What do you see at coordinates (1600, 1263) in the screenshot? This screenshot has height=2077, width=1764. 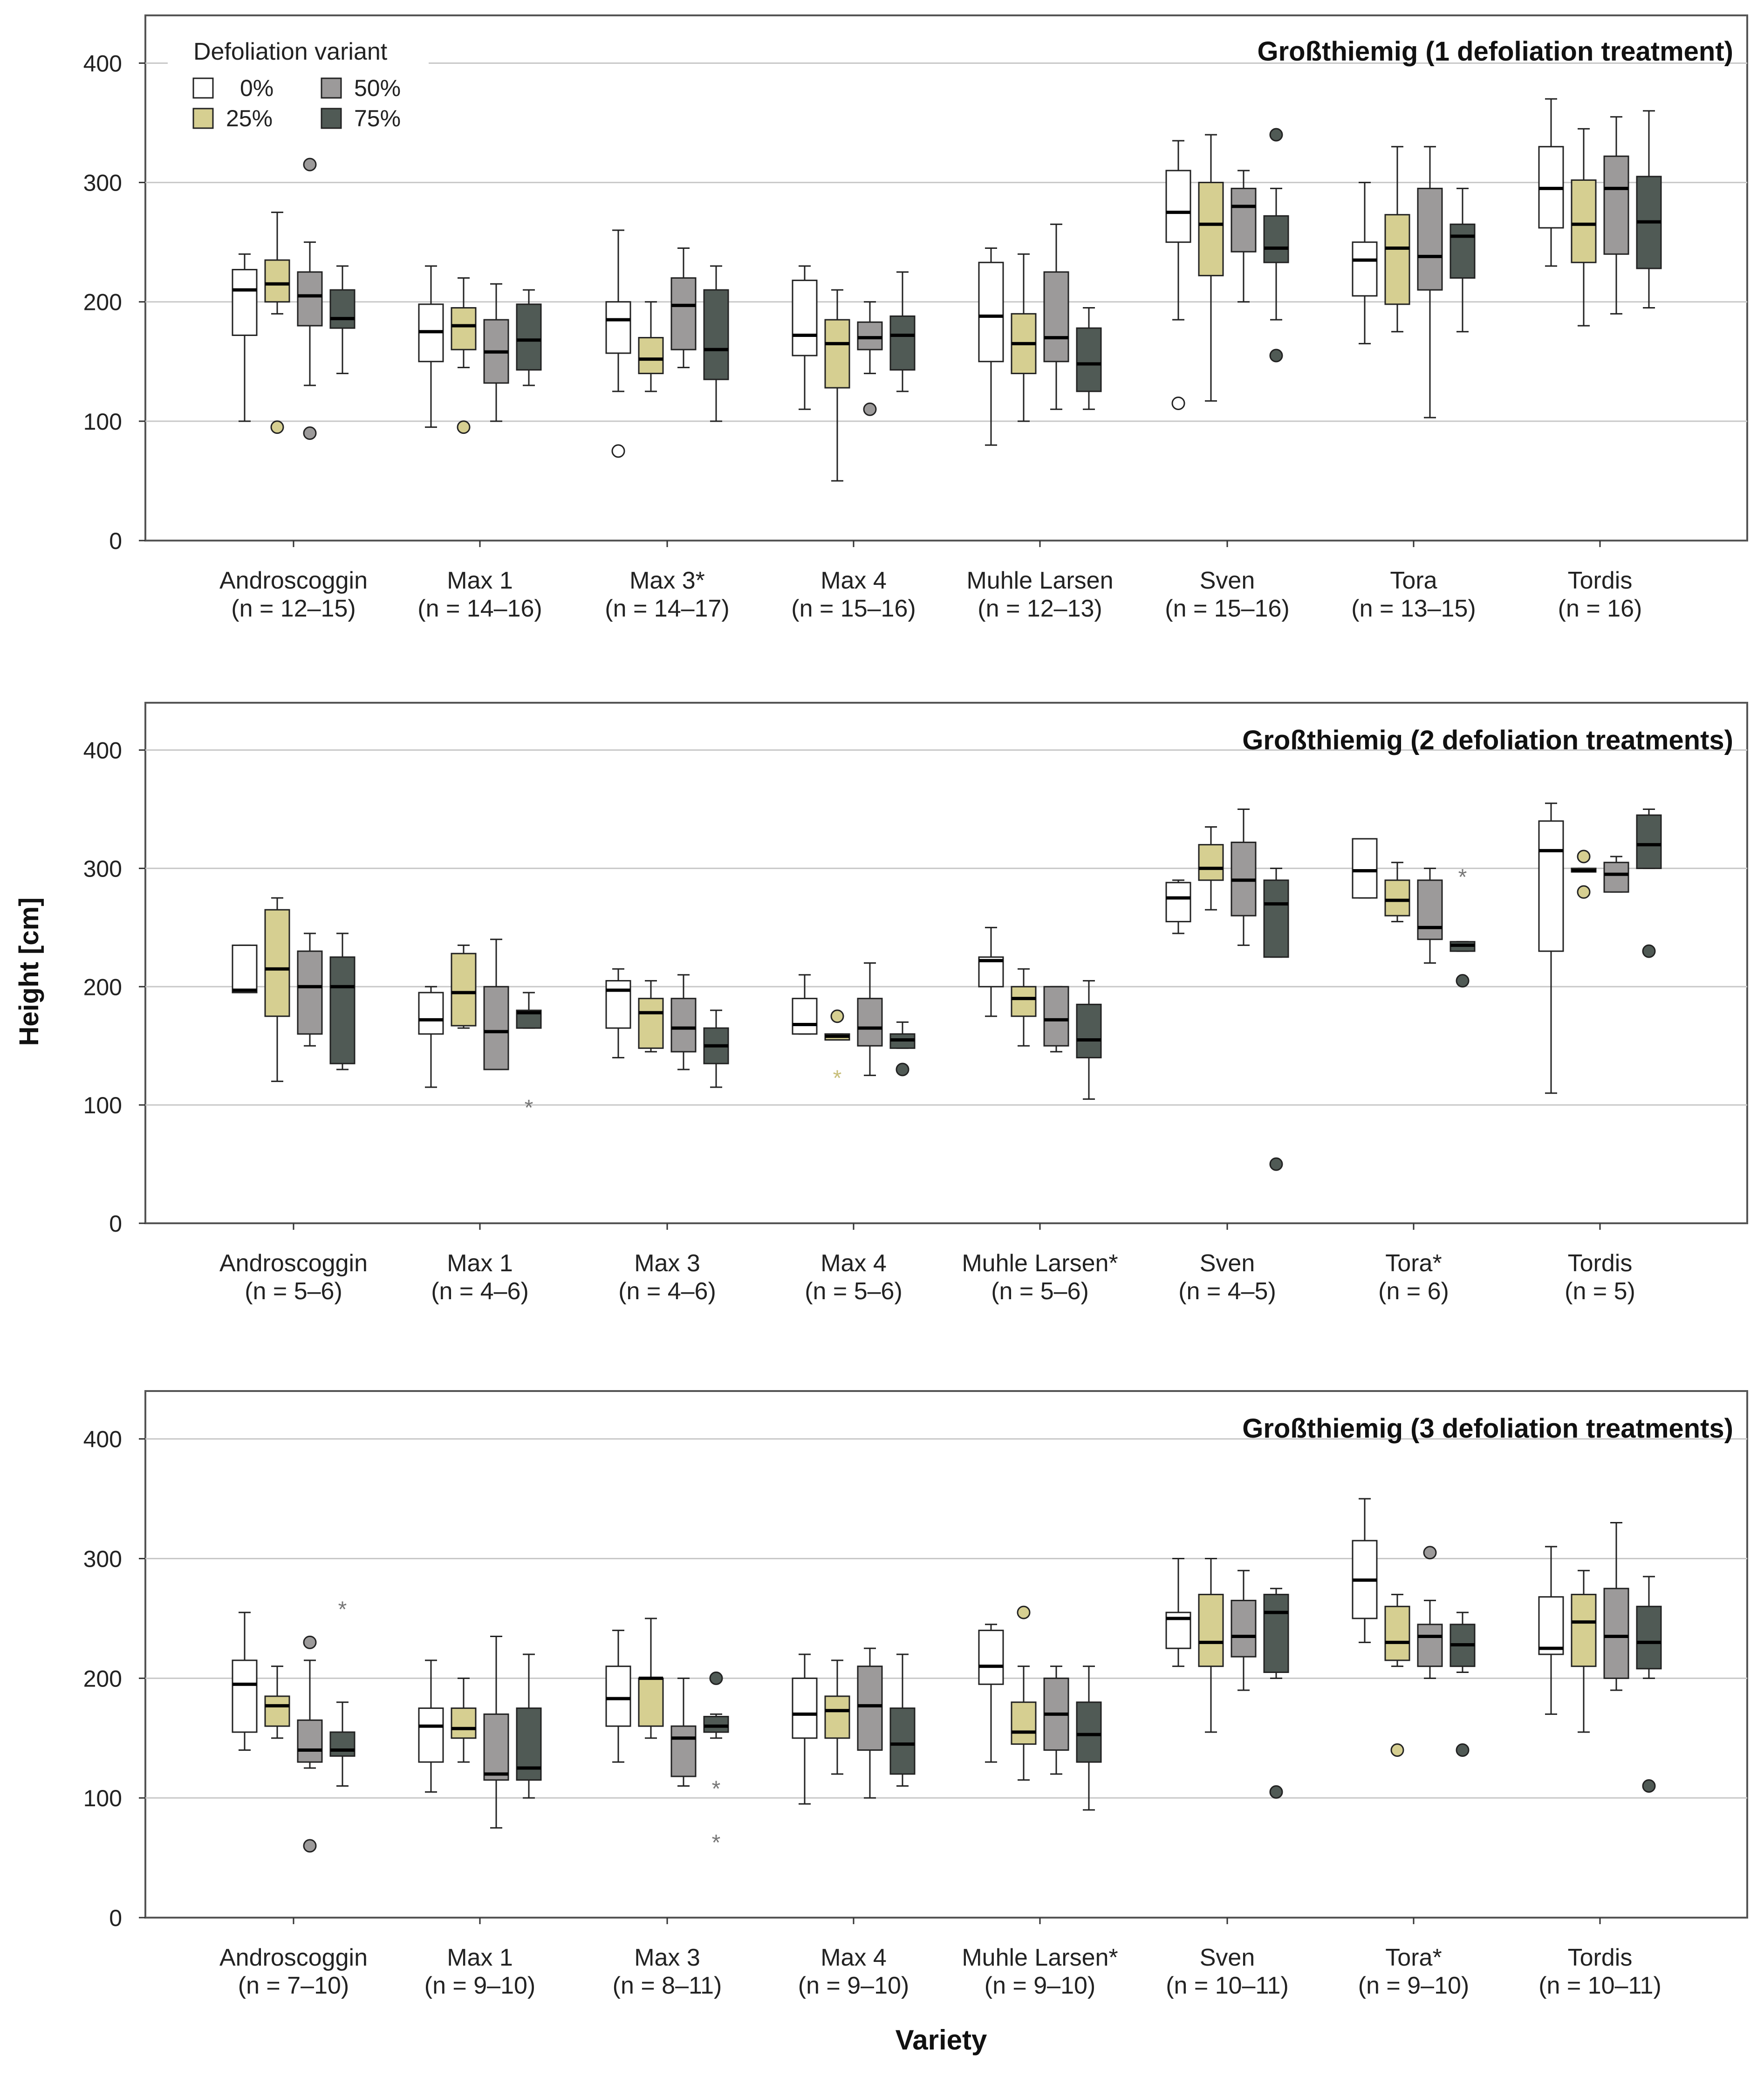 I see `x-tick-label: Tordis` at bounding box center [1600, 1263].